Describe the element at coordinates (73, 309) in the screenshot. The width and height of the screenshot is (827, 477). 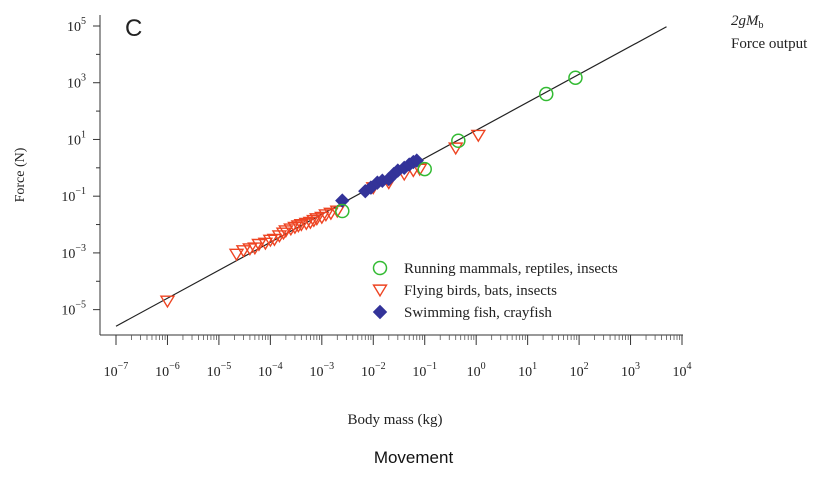
I see `y-tick-label: 10⁻⁵` at that location.